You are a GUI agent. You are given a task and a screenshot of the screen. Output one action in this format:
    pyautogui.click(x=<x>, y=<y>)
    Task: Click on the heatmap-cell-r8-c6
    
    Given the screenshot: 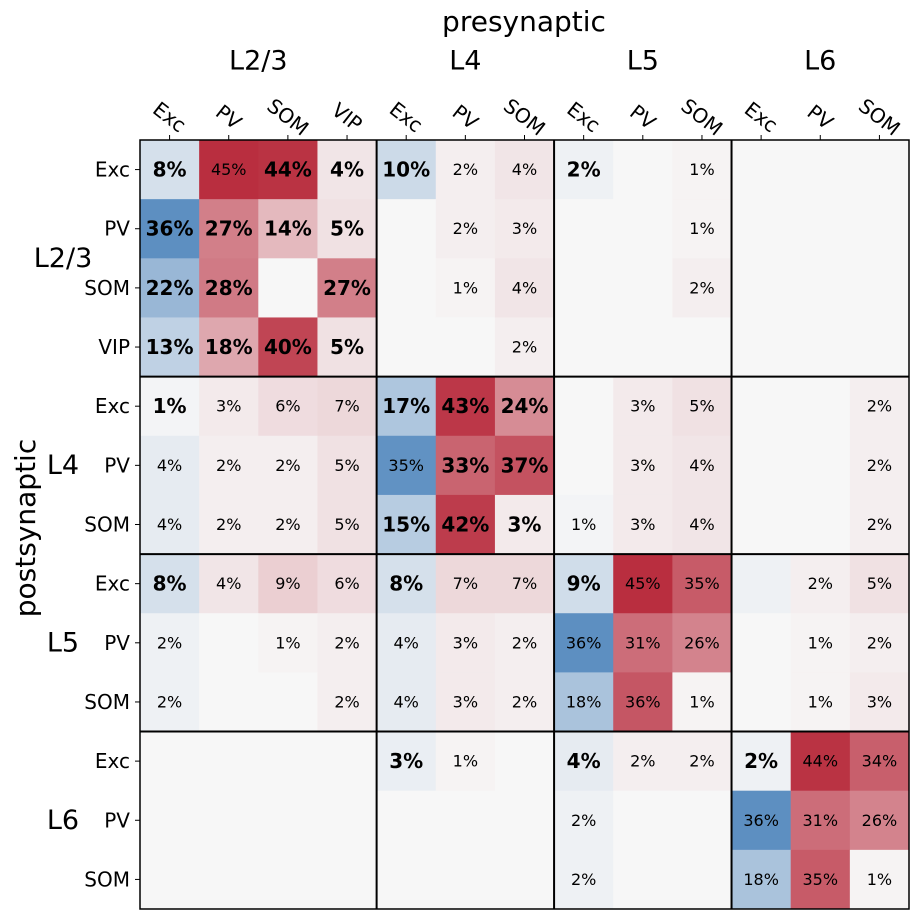 What is the action you would take?
    pyautogui.click(x=524, y=643)
    